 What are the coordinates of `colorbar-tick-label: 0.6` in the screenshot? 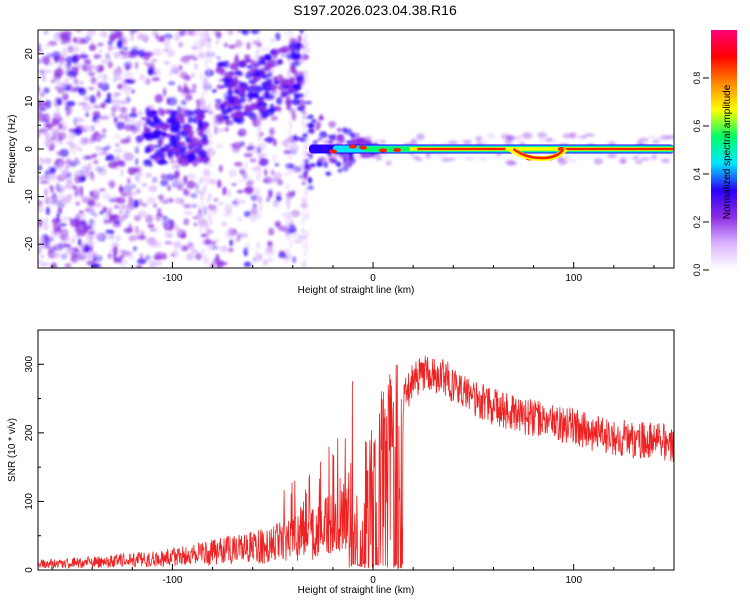 It's located at (697, 126).